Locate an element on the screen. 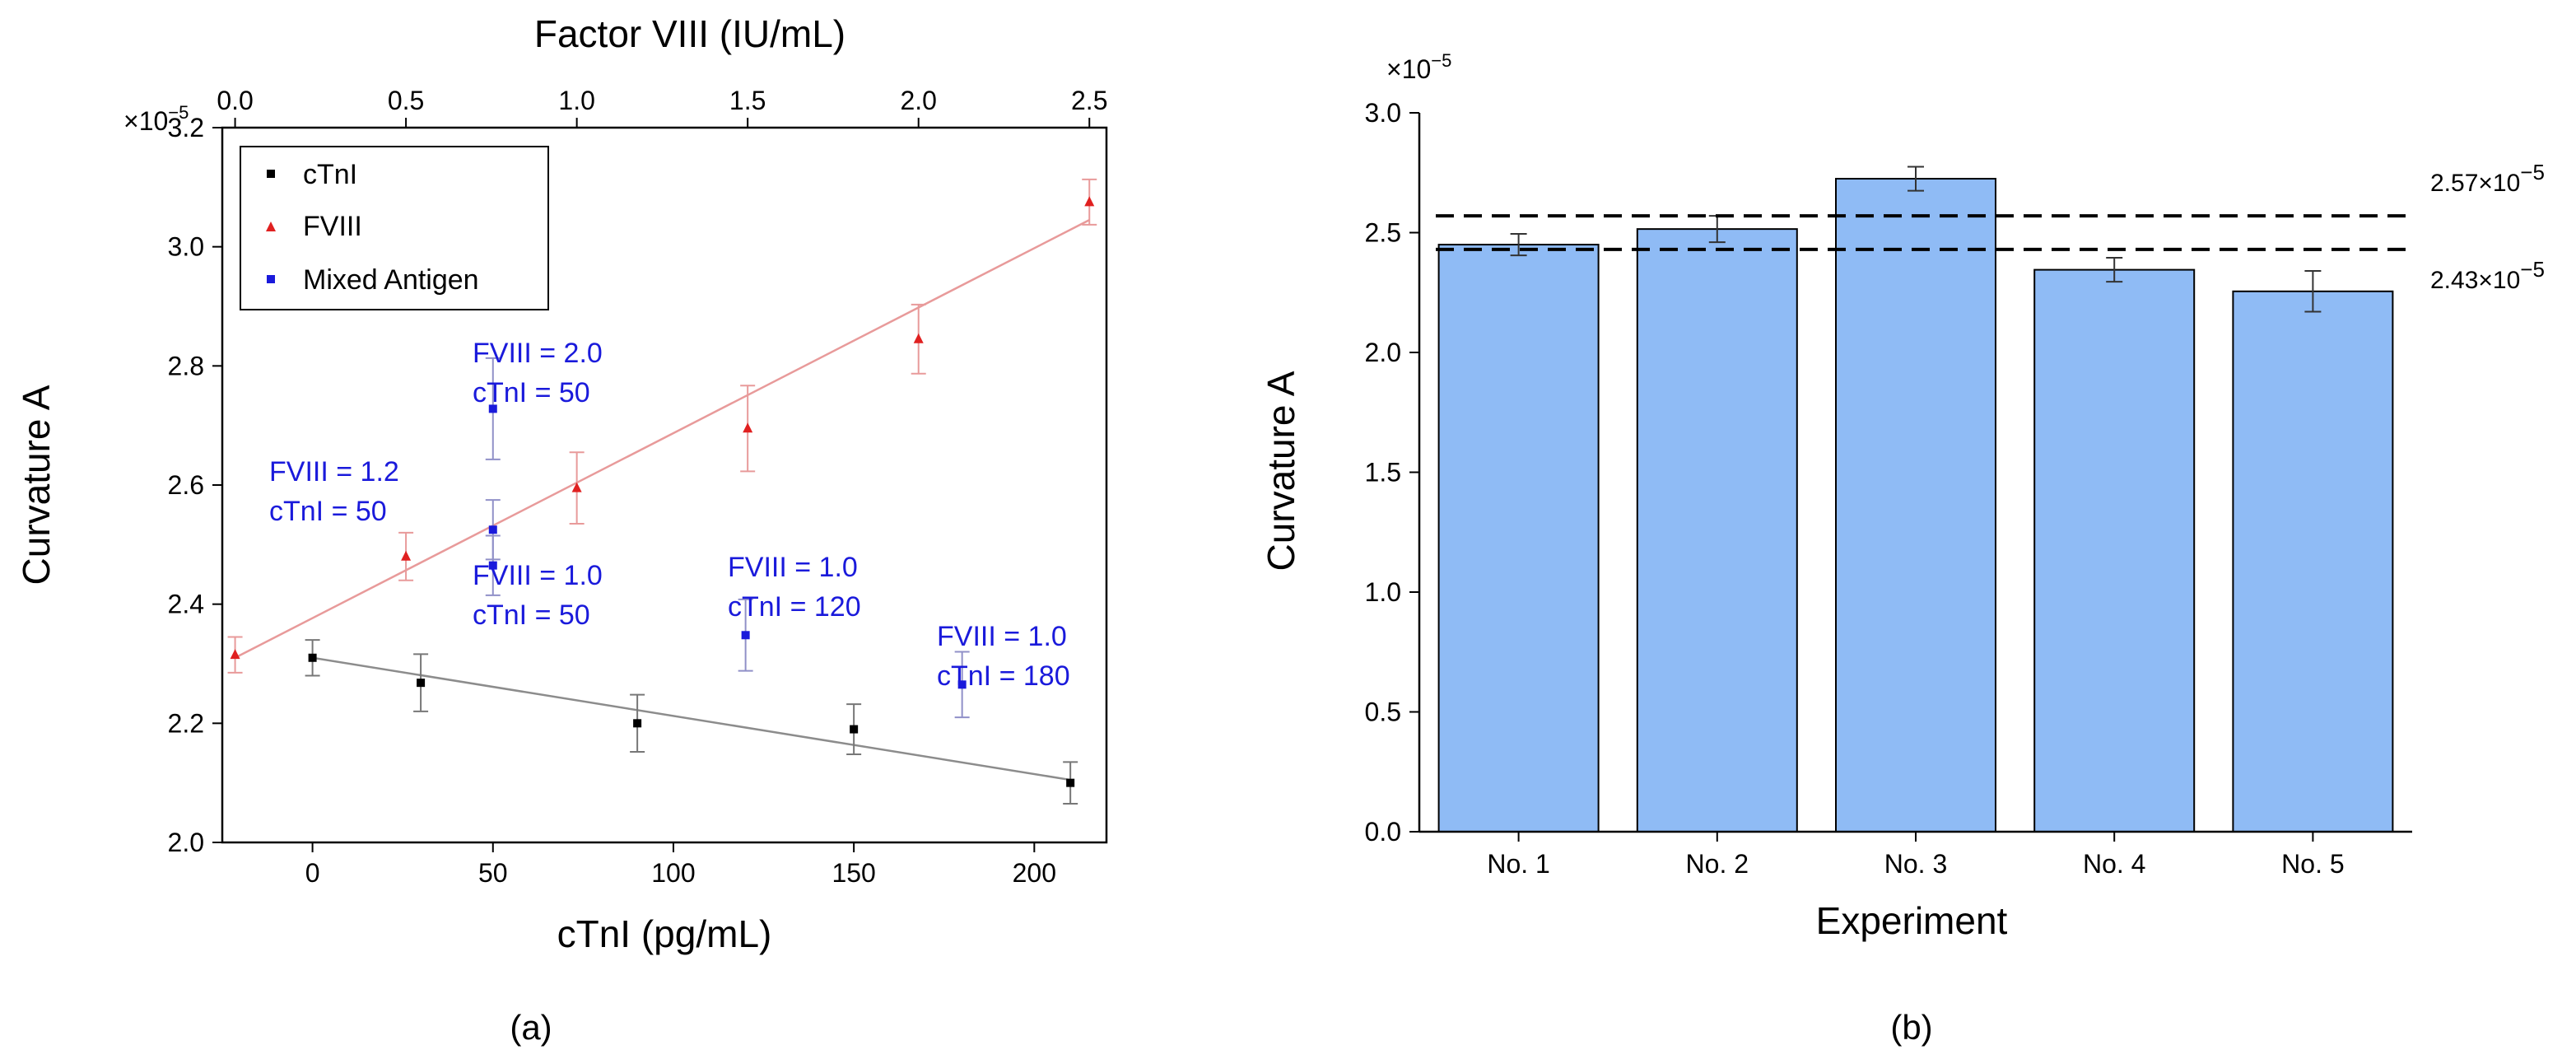 The width and height of the screenshot is (2576, 1059). panel-a-top-axis-label: Factor VIII (IU/mL) is located at coordinates (689, 33).